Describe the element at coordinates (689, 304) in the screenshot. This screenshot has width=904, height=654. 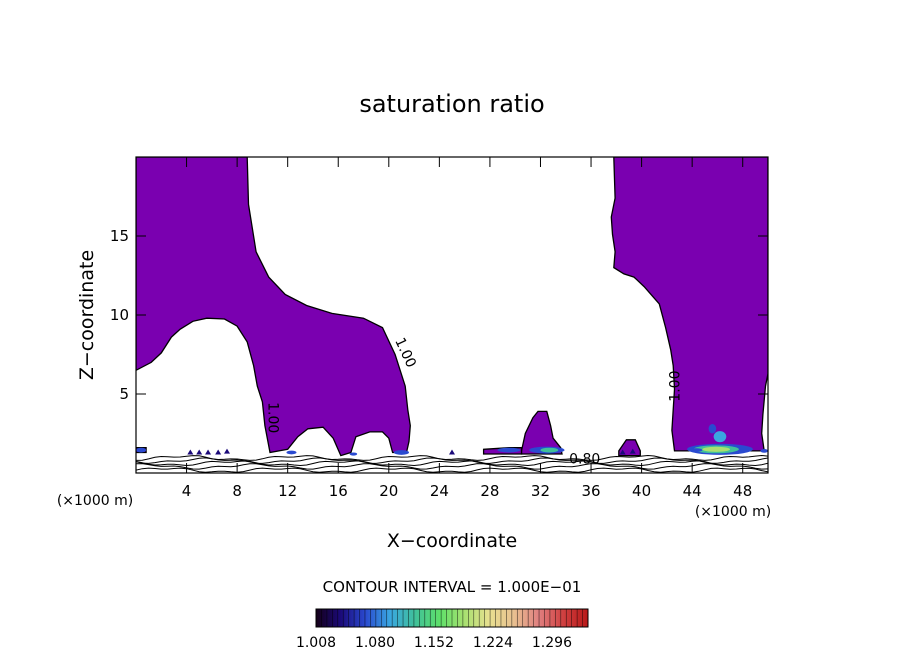
I see `region-right-column` at that location.